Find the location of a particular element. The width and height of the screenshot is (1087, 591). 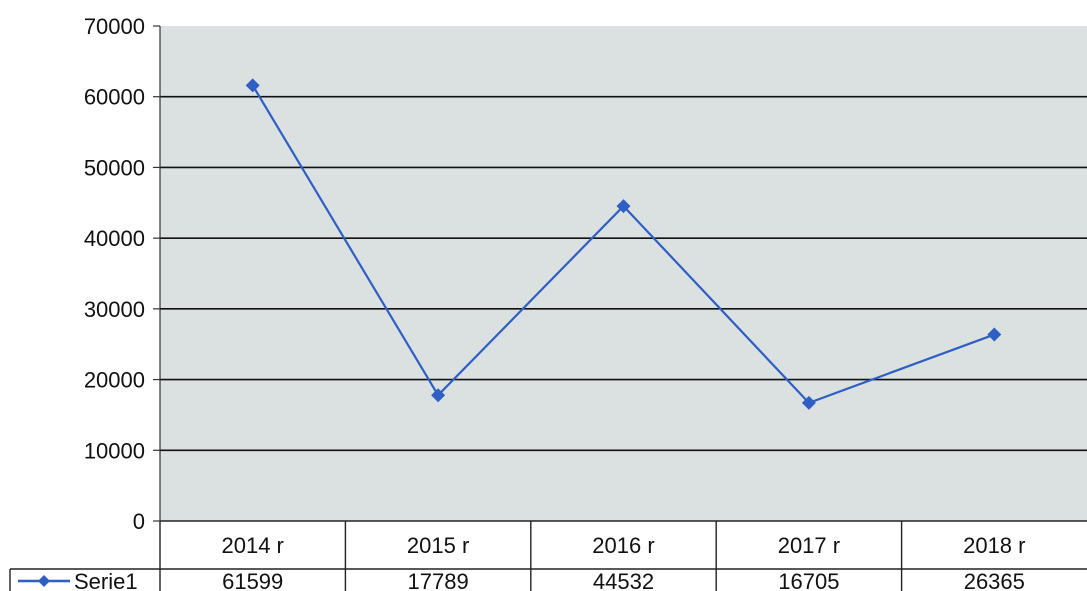

category-label: 2017 r is located at coordinates (809, 545).